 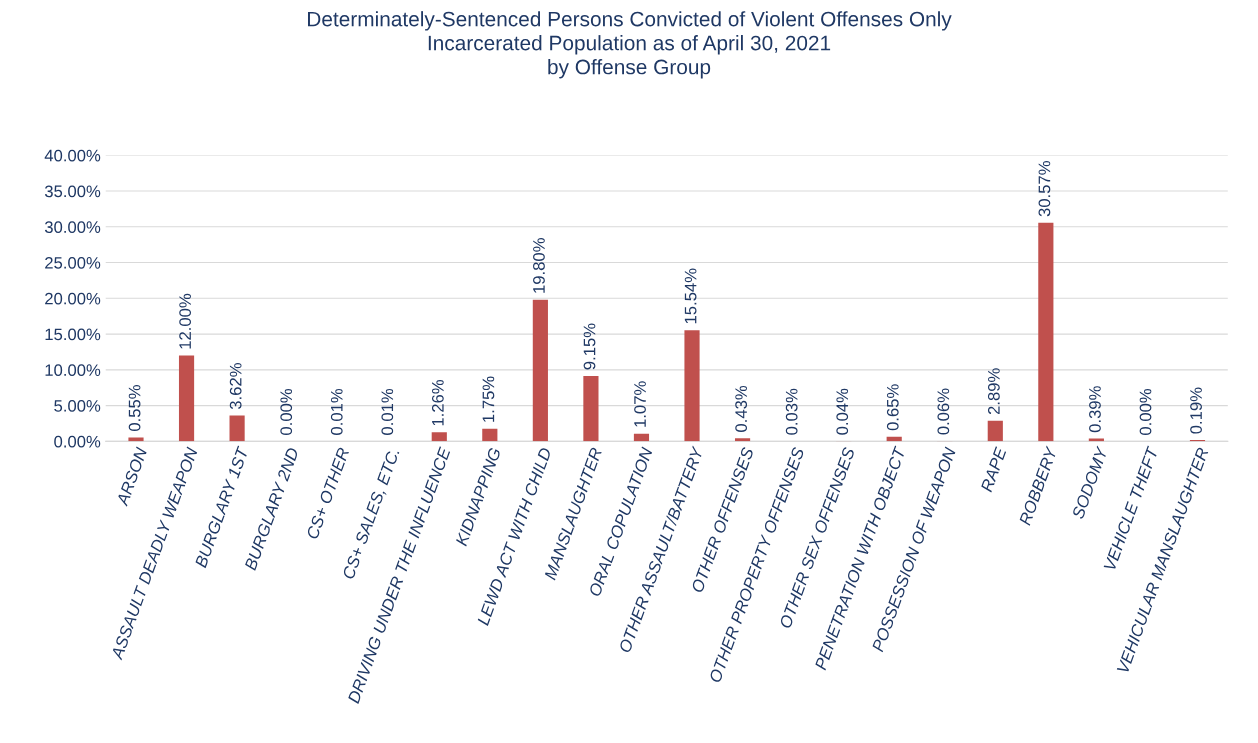 I want to click on data-label: 3.62%, so click(x=235, y=386).